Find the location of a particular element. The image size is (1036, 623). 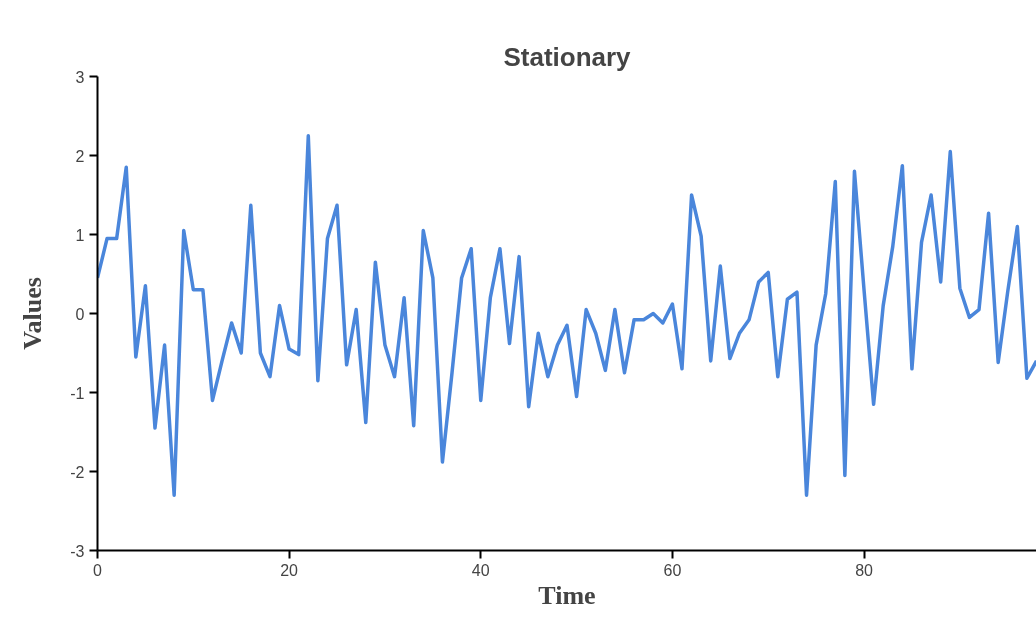

y-axis-title: Values is located at coordinates (33, 313).